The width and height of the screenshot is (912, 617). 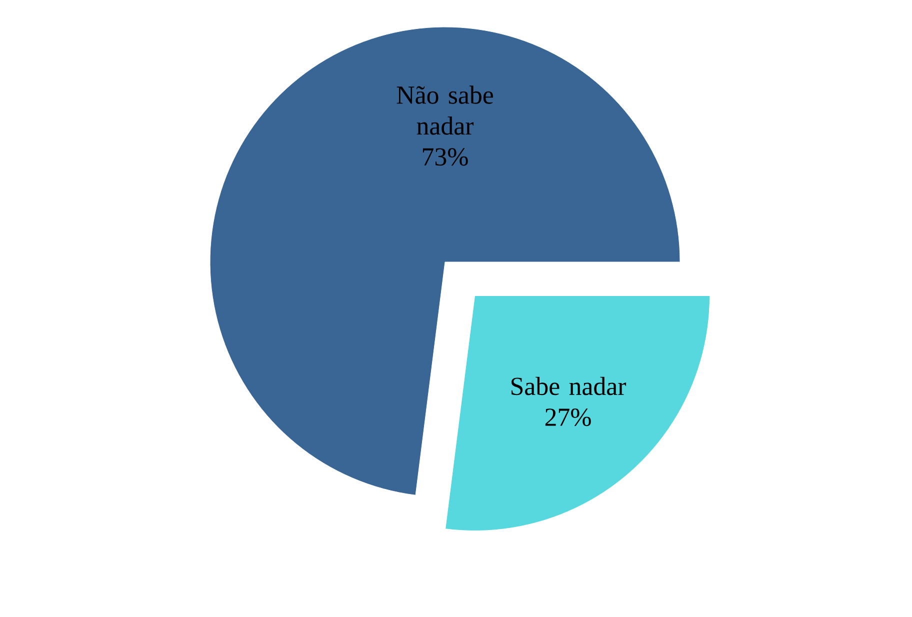 What do you see at coordinates (445, 157) in the screenshot?
I see `data-label: 73%` at bounding box center [445, 157].